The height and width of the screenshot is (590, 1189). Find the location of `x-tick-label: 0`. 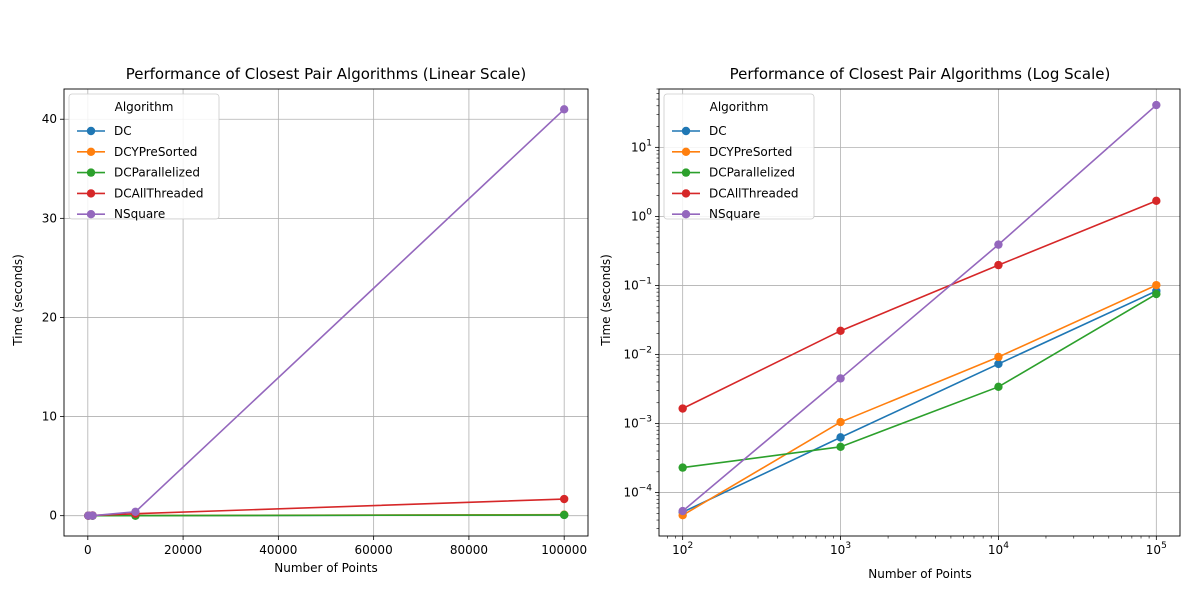

x-tick-label: 0 is located at coordinates (88, 550).